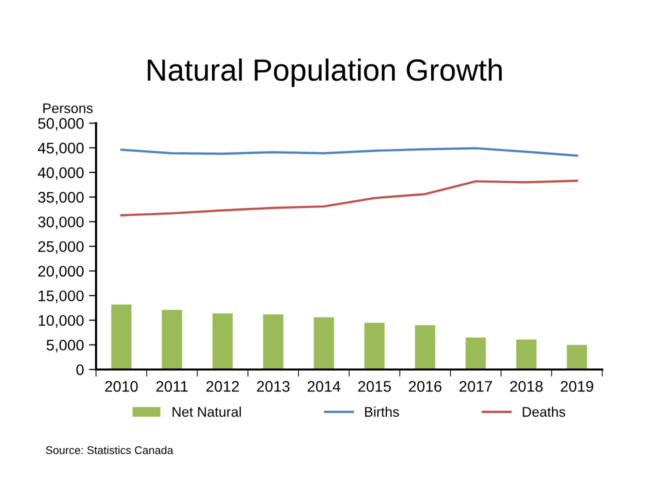  What do you see at coordinates (61, 297) in the screenshot?
I see `y-tick-label: 15,000` at bounding box center [61, 297].